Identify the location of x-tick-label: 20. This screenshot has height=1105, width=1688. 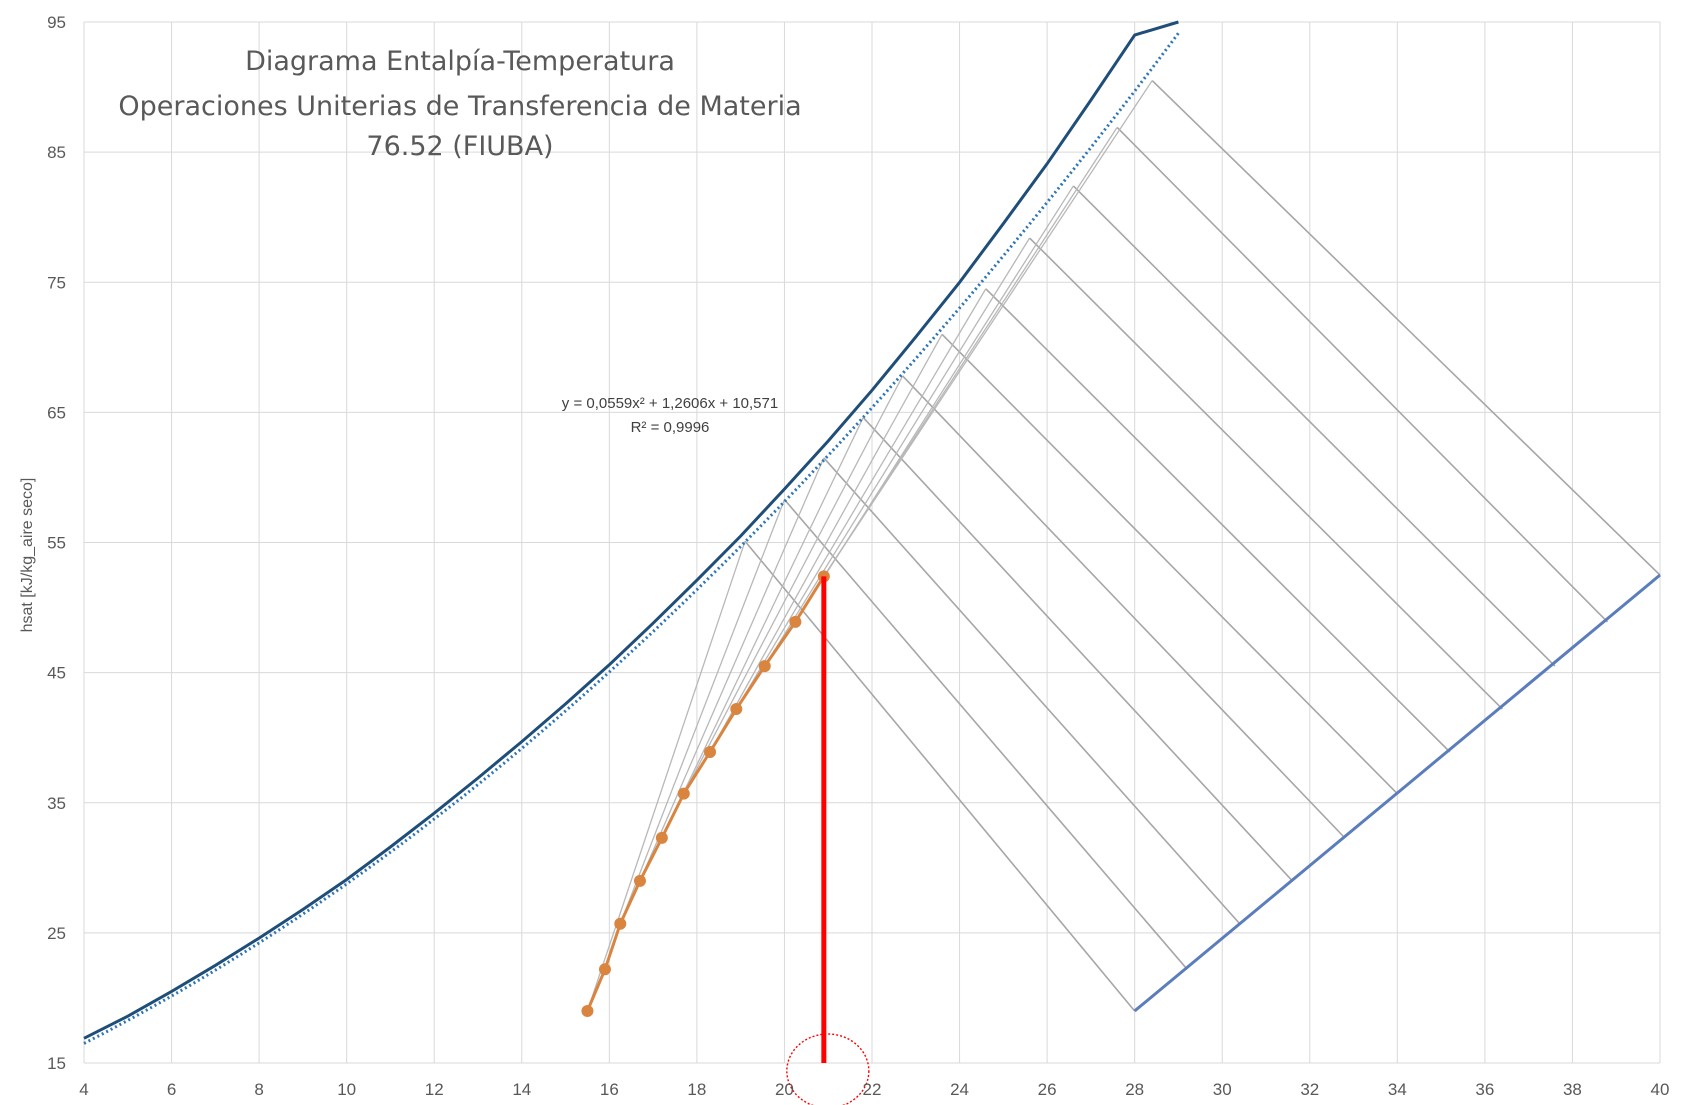
(784, 1089).